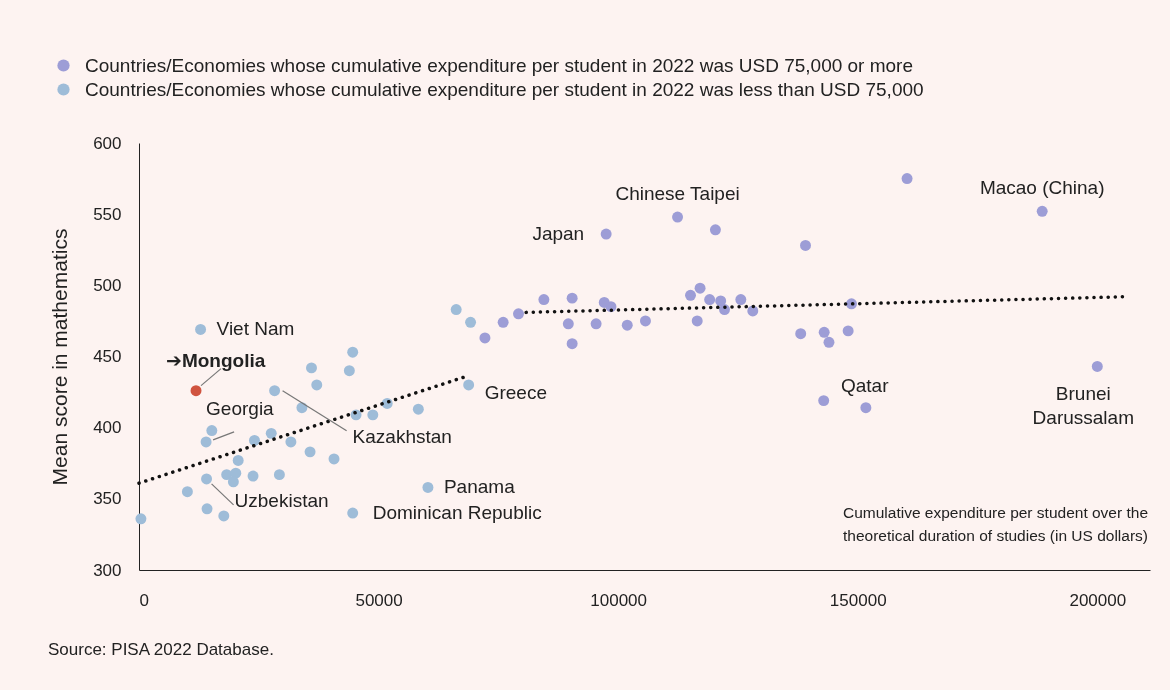 The image size is (1170, 690). What do you see at coordinates (995, 524) in the screenshot?
I see `x-axis-title: Cumulative expenditure per student over the theoretical duration of studies (in US dollars)` at bounding box center [995, 524].